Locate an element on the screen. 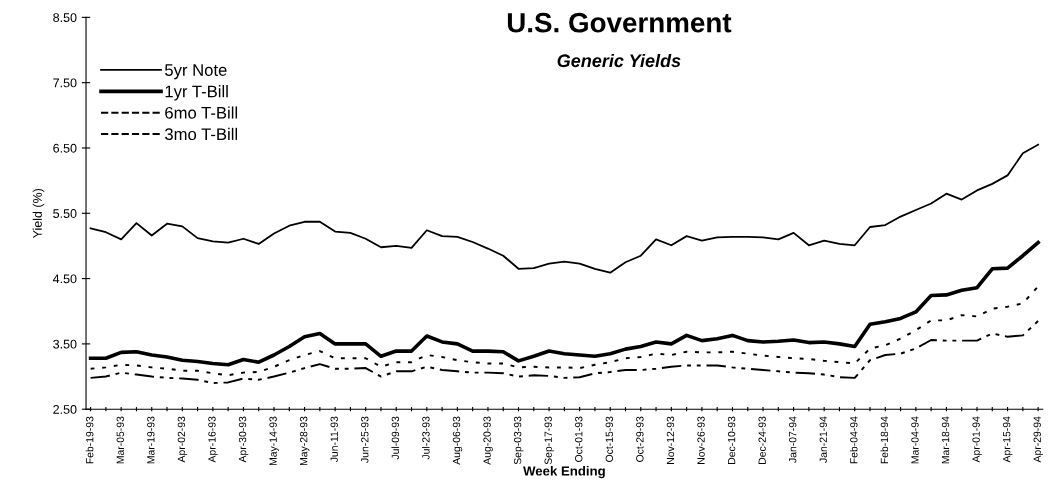 The image size is (1049, 496). x-tick-label: Feb-04-94 is located at coordinates (853, 440).